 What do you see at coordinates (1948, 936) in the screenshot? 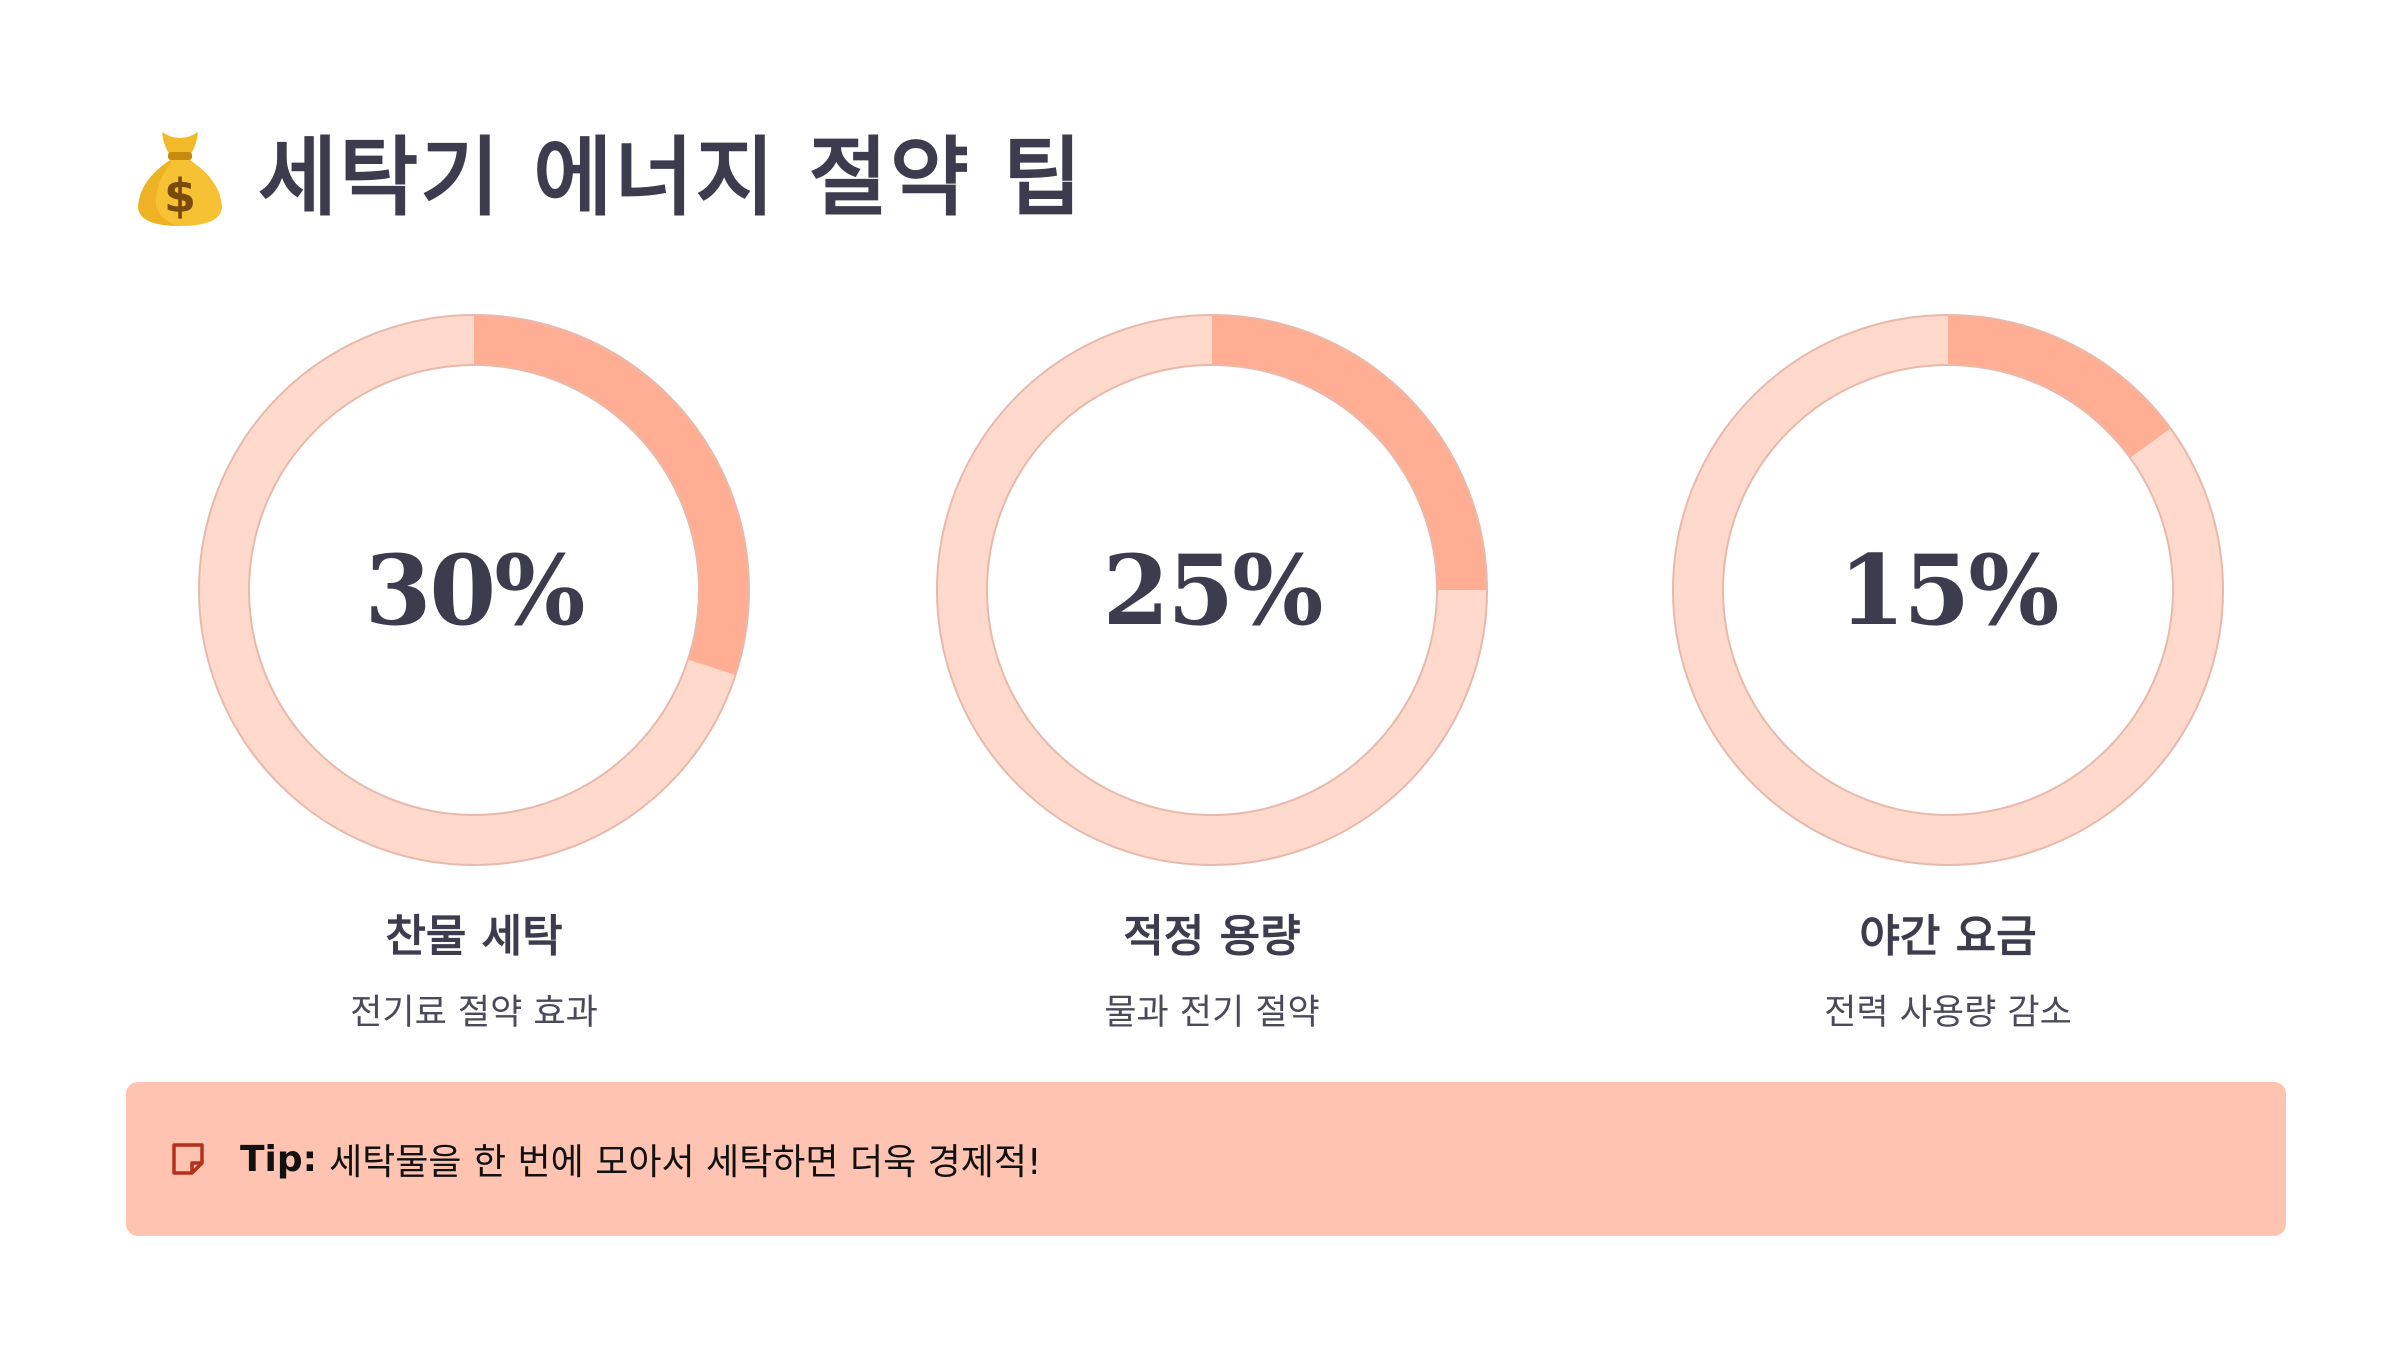
I see `chart-label: 야간 요금` at bounding box center [1948, 936].